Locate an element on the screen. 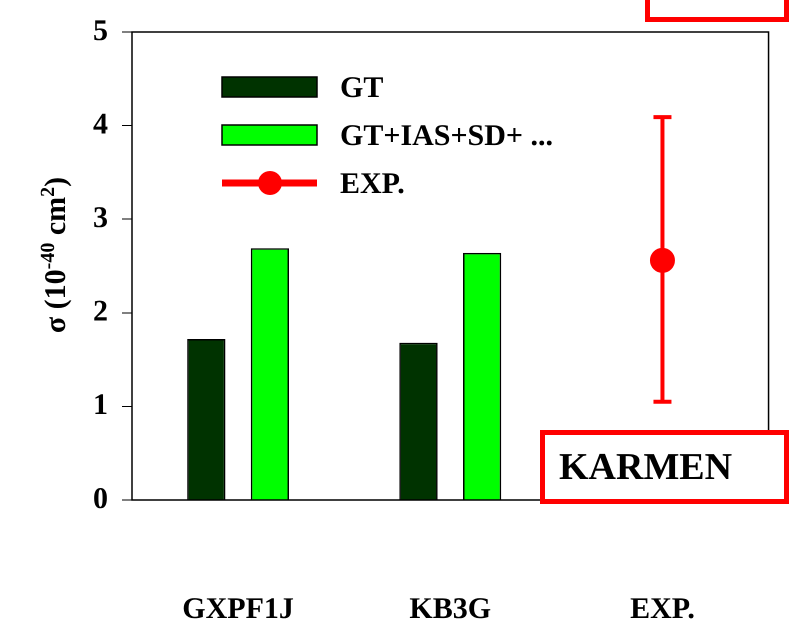 This screenshot has height=625, width=789. y-tick-label: 4 is located at coordinates (100, 123).